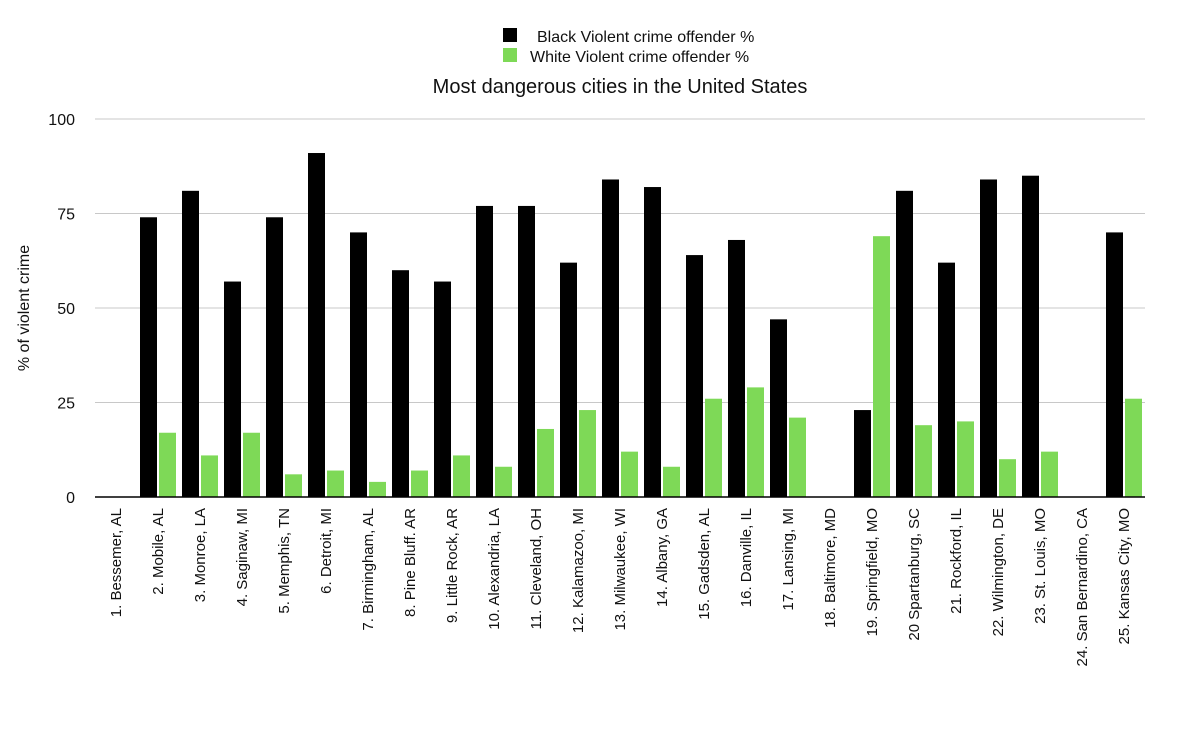  I want to click on legend-label-white: White Violent crime offender %, so click(639, 57).